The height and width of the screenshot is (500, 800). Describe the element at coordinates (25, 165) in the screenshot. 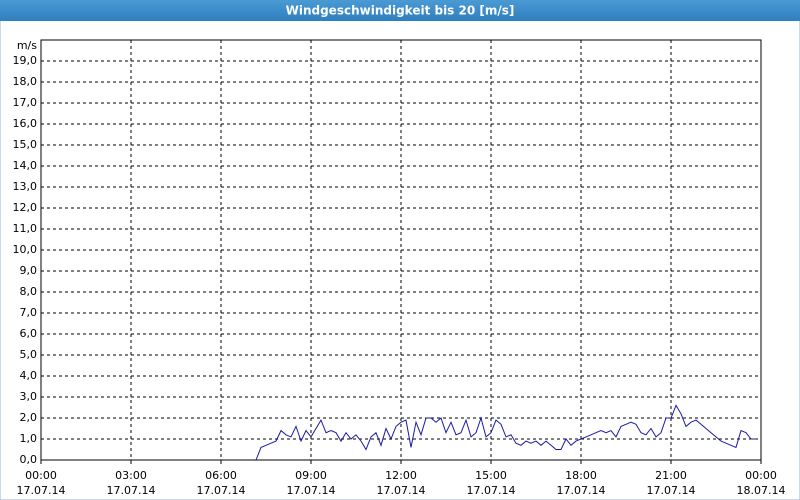

I see `y-tick-label: 14,0` at that location.